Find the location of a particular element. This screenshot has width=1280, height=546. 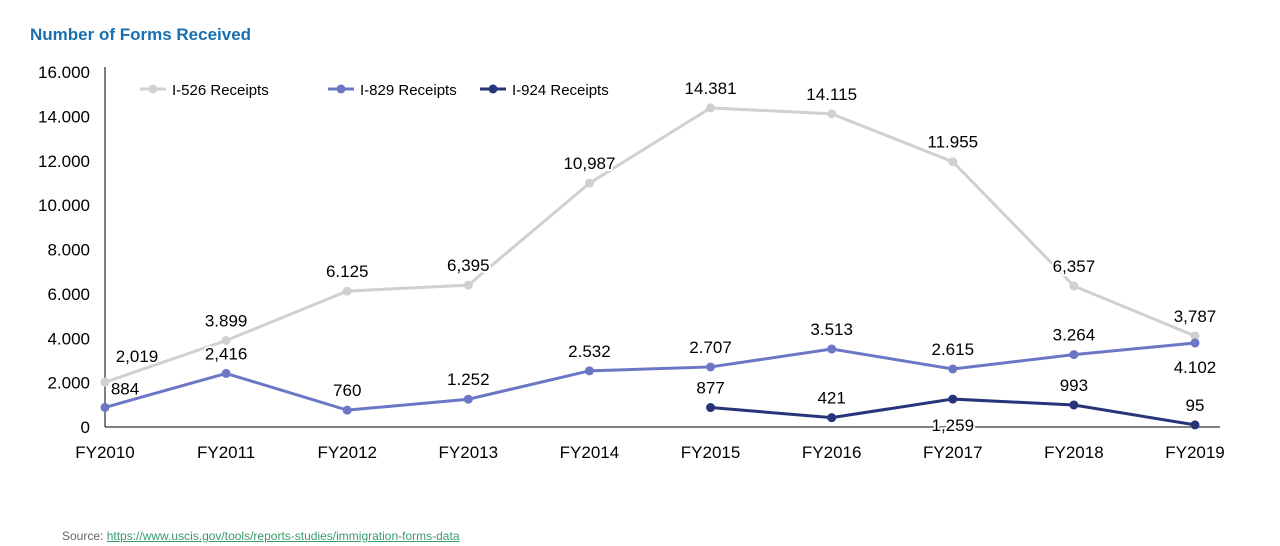

data-label: 877 is located at coordinates (710, 388).